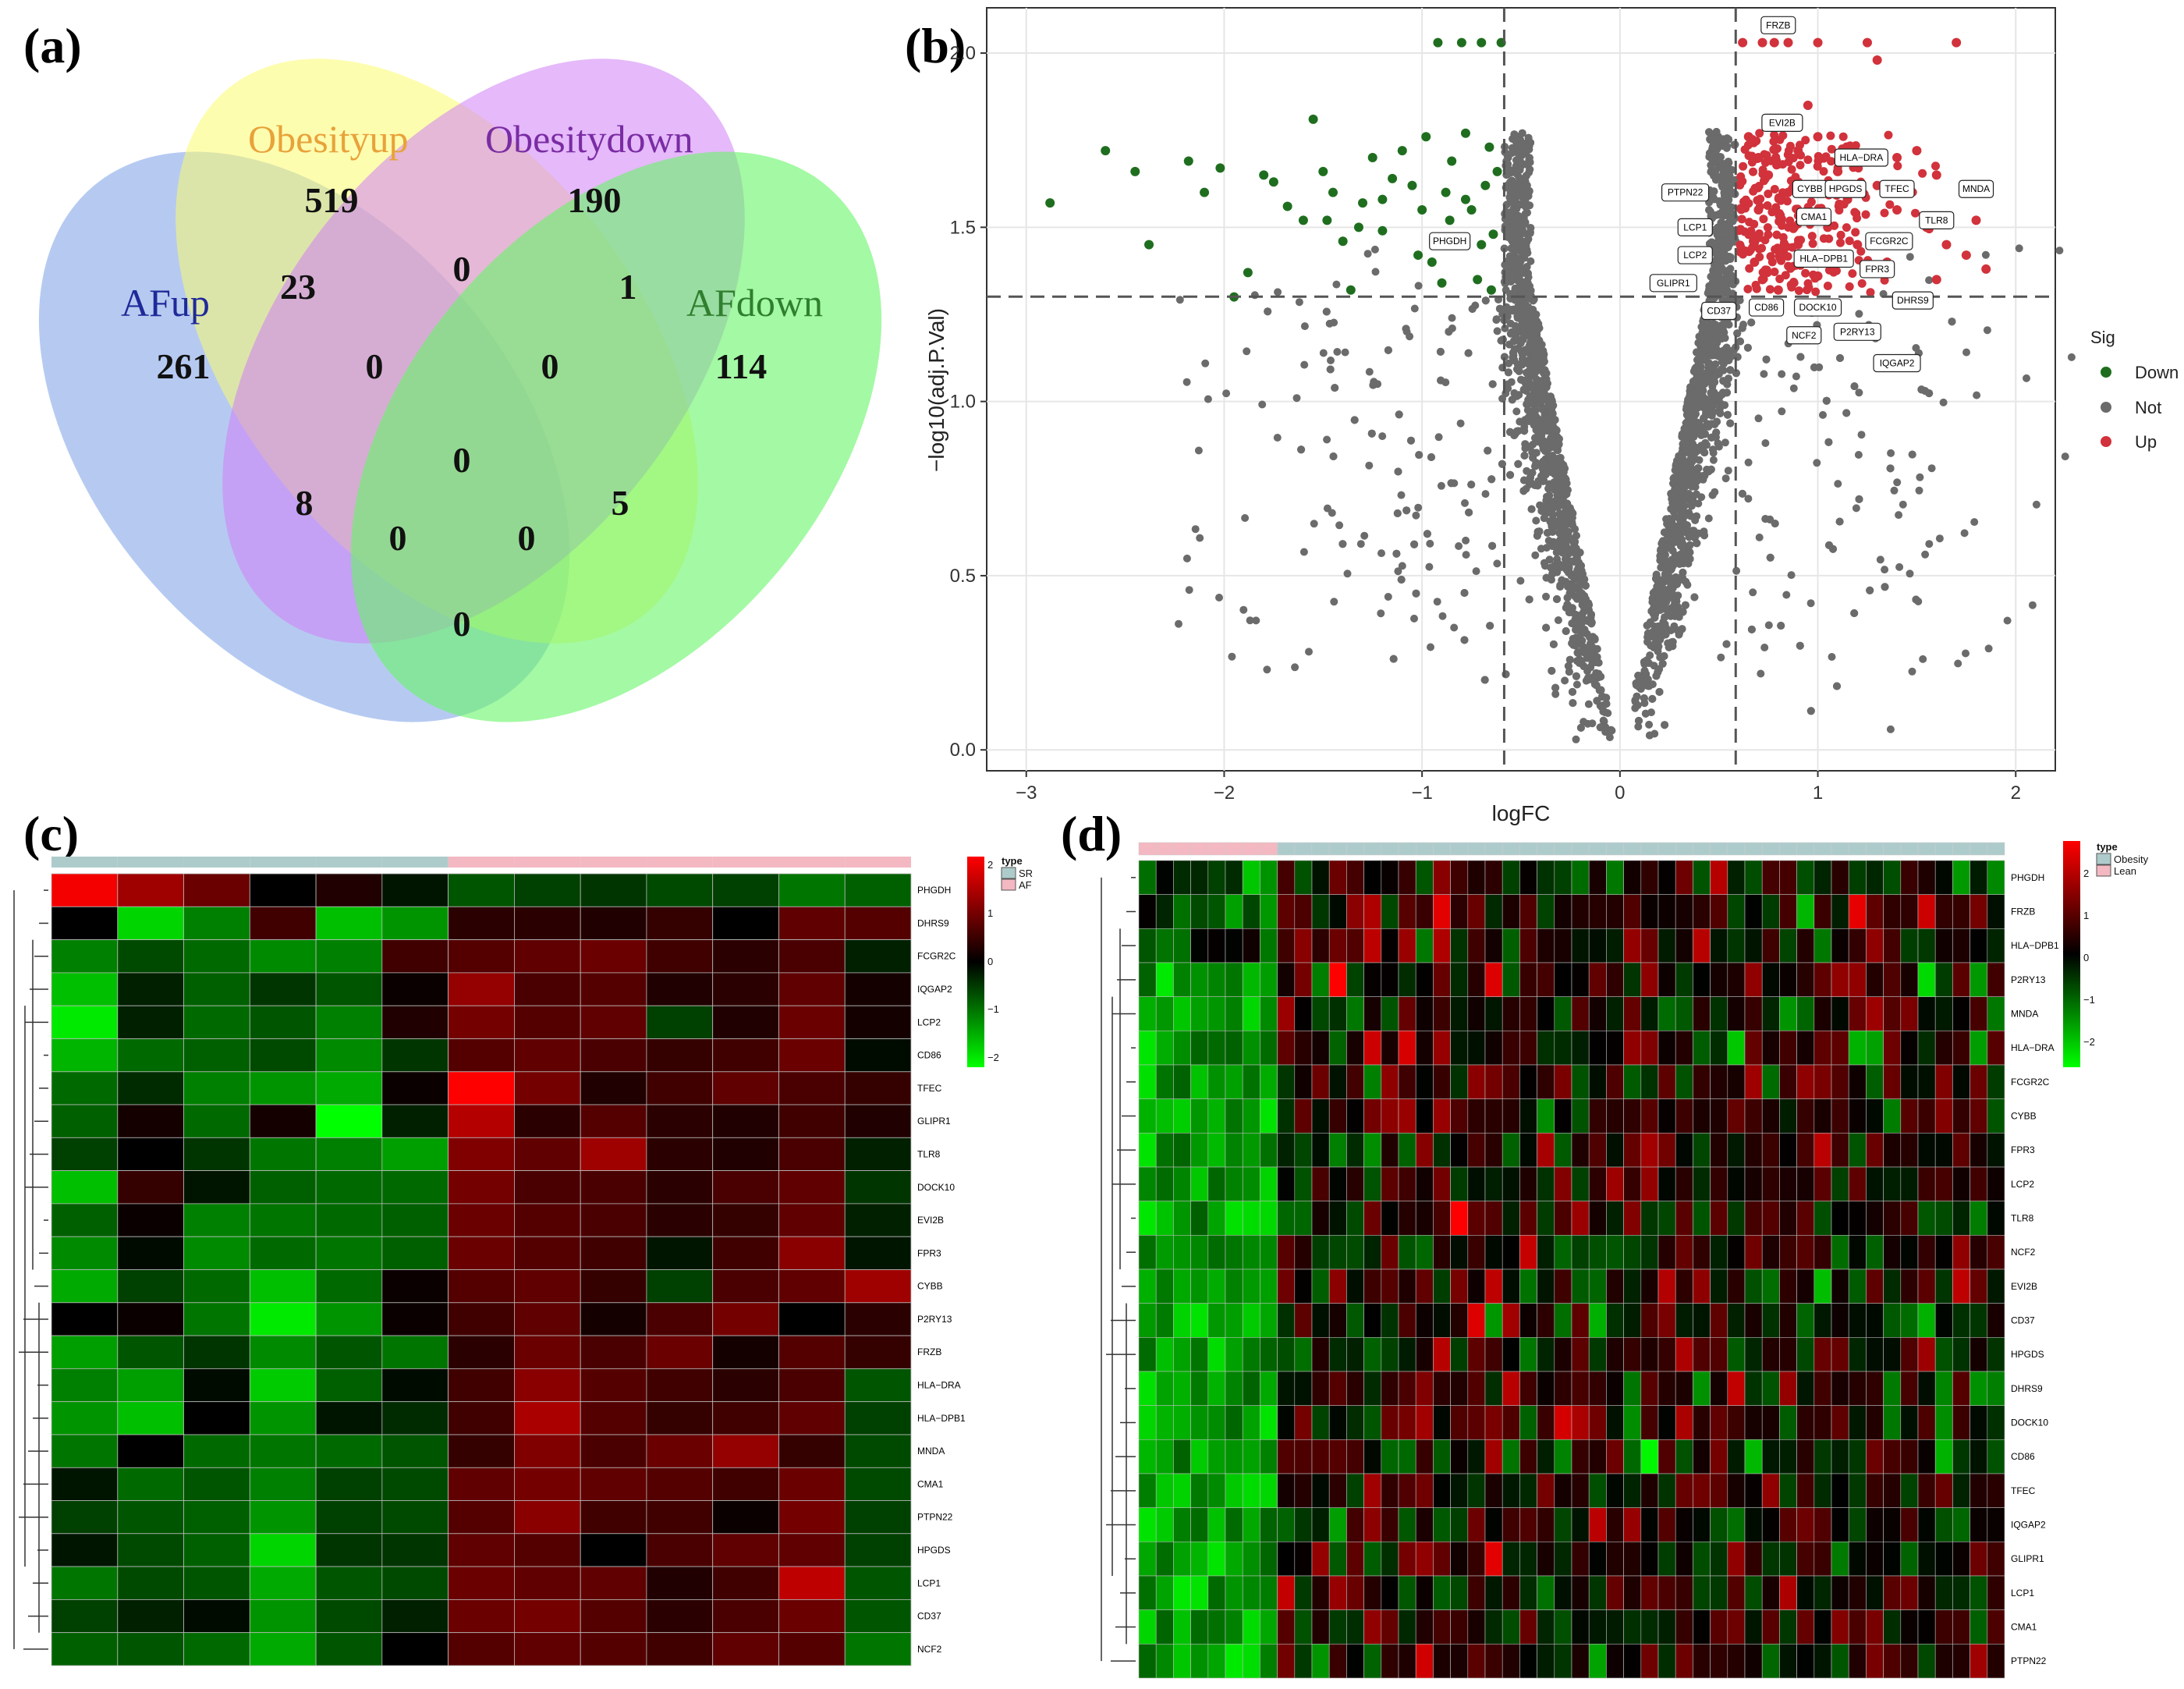 This screenshot has width=2184, height=1689. I want to click on panel-label-b: (b), so click(935, 45).